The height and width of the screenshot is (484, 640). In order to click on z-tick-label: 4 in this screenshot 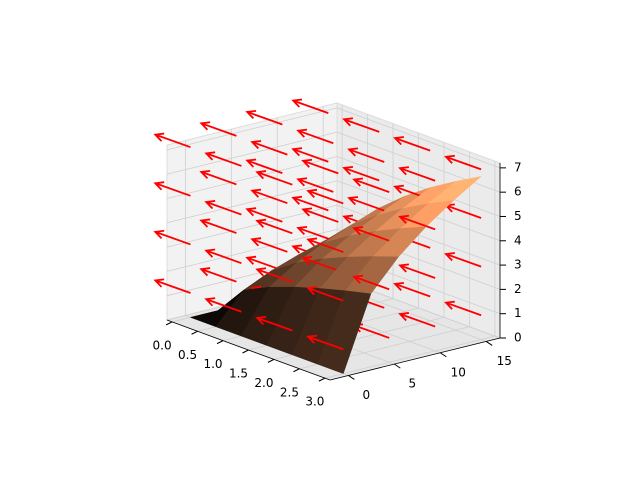, I will do `click(518, 240)`.